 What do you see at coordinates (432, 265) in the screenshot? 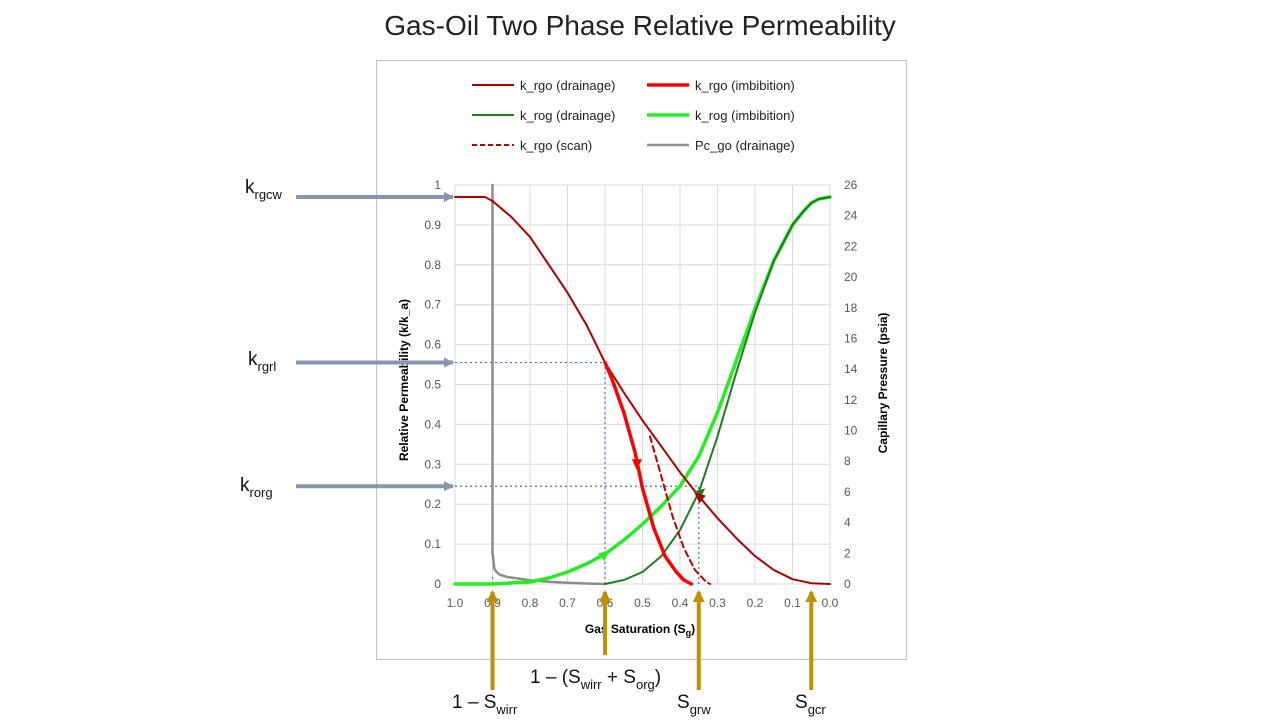
I see `y-tick-label: 0.8` at bounding box center [432, 265].